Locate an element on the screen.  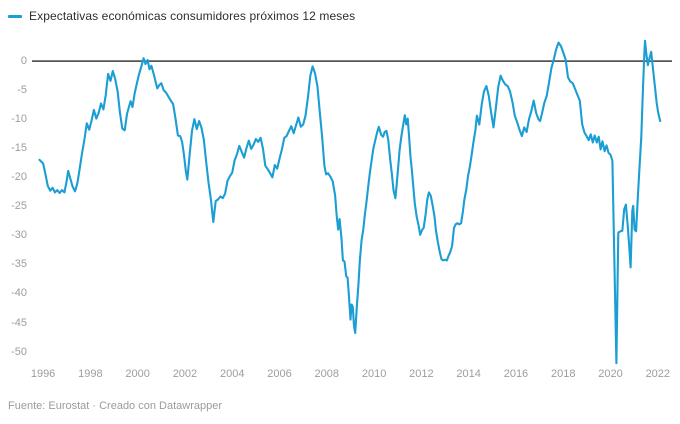
x-axis-tick-label: 2018 is located at coordinates (563, 374).